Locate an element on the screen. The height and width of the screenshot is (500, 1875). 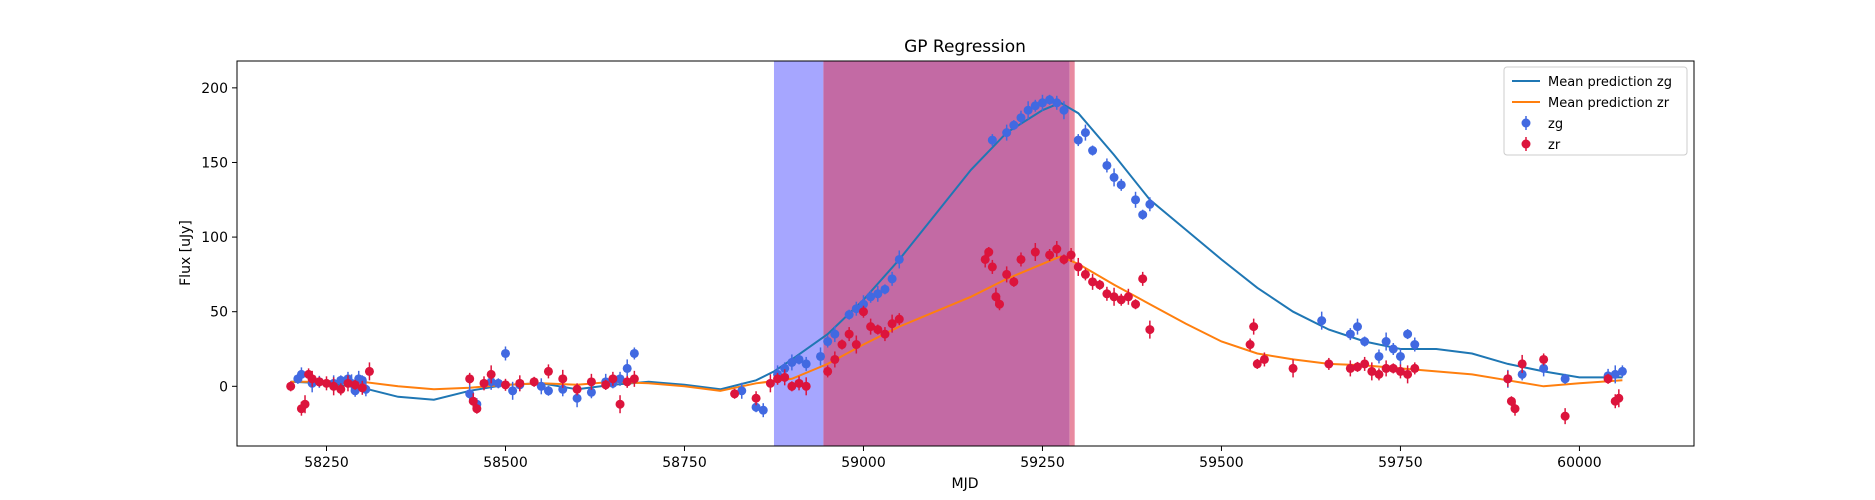
legend-label: zr is located at coordinates (1554, 145).